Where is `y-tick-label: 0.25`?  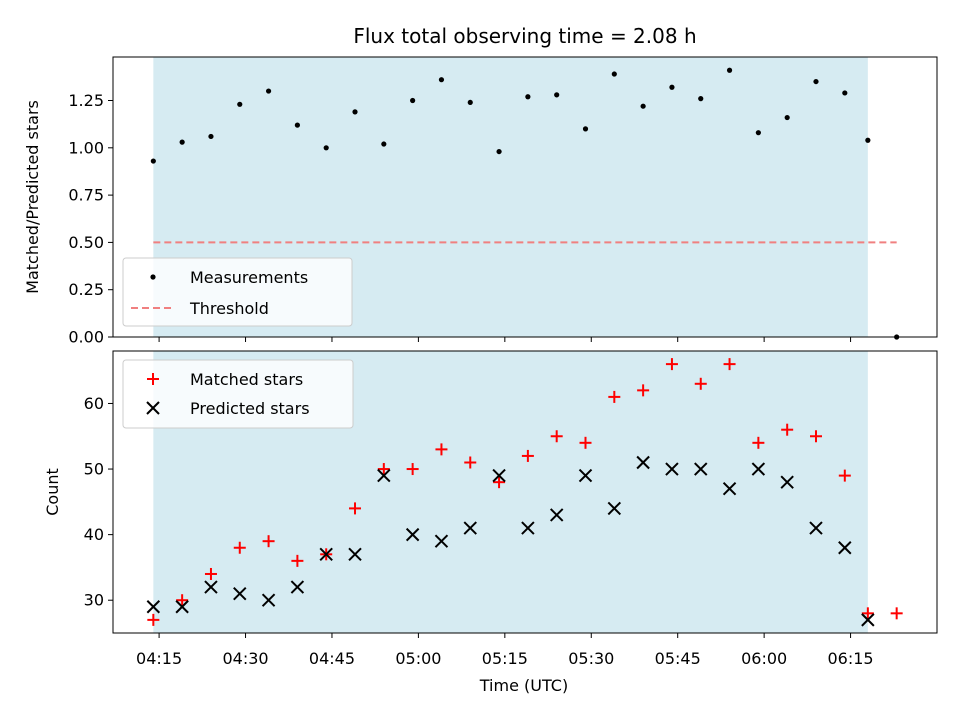 y-tick-label: 0.25 is located at coordinates (86, 289).